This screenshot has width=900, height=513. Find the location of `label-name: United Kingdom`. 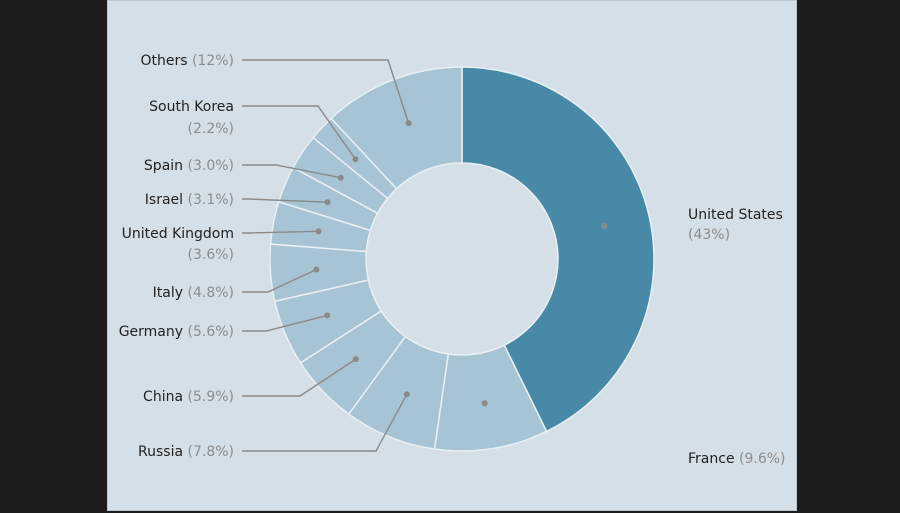

label-name: United Kingdom is located at coordinates (178, 234).